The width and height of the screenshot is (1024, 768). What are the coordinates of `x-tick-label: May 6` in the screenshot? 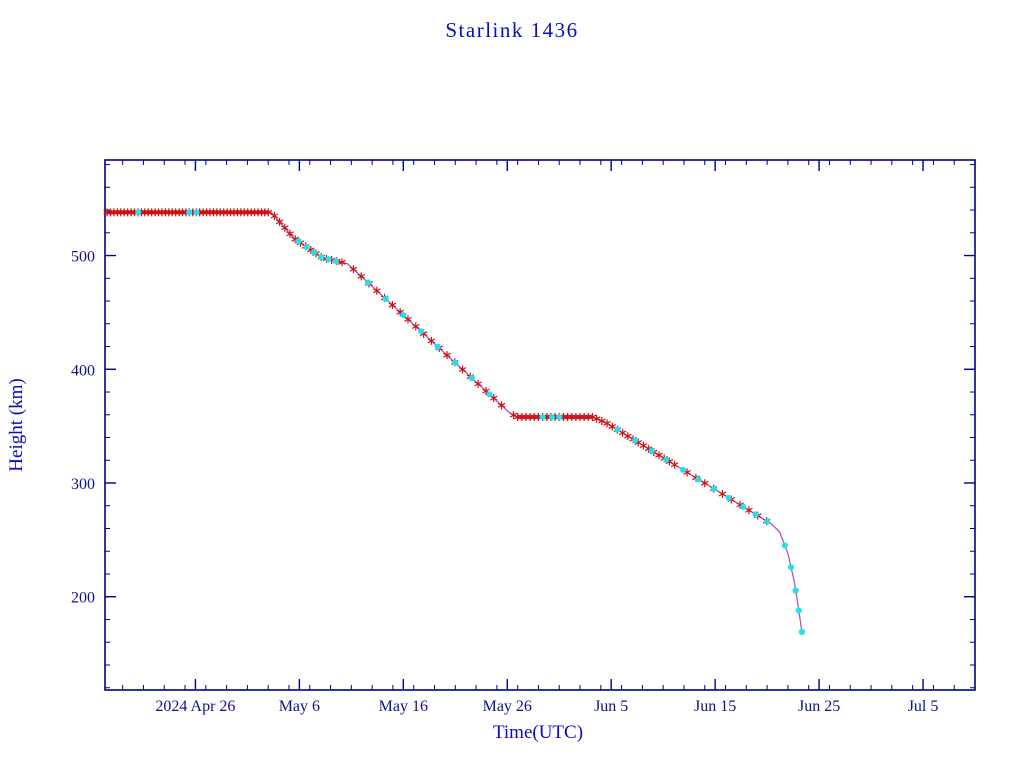 It's located at (299, 706).